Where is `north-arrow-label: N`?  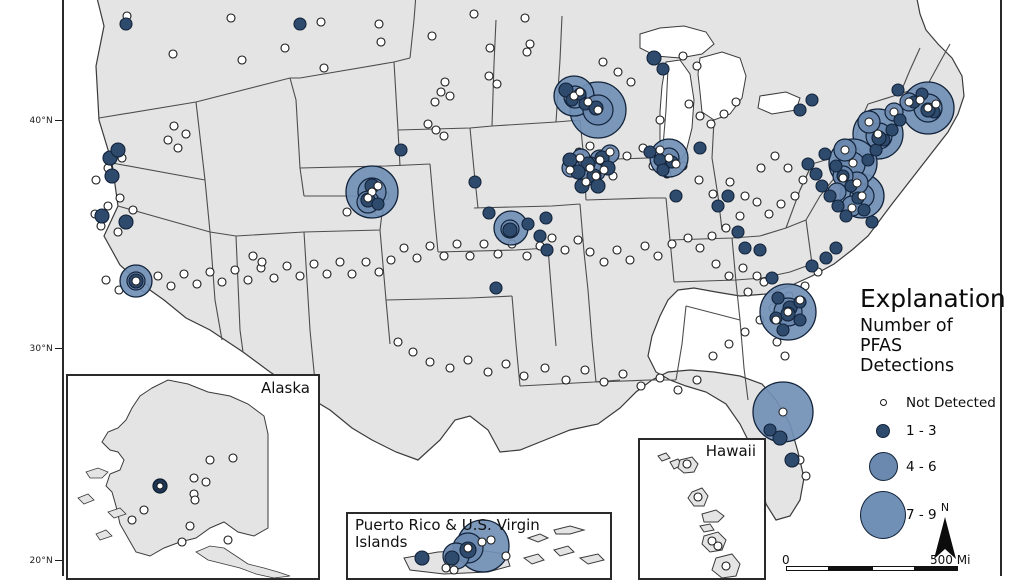
north-arrow-label: N is located at coordinates (945, 507).